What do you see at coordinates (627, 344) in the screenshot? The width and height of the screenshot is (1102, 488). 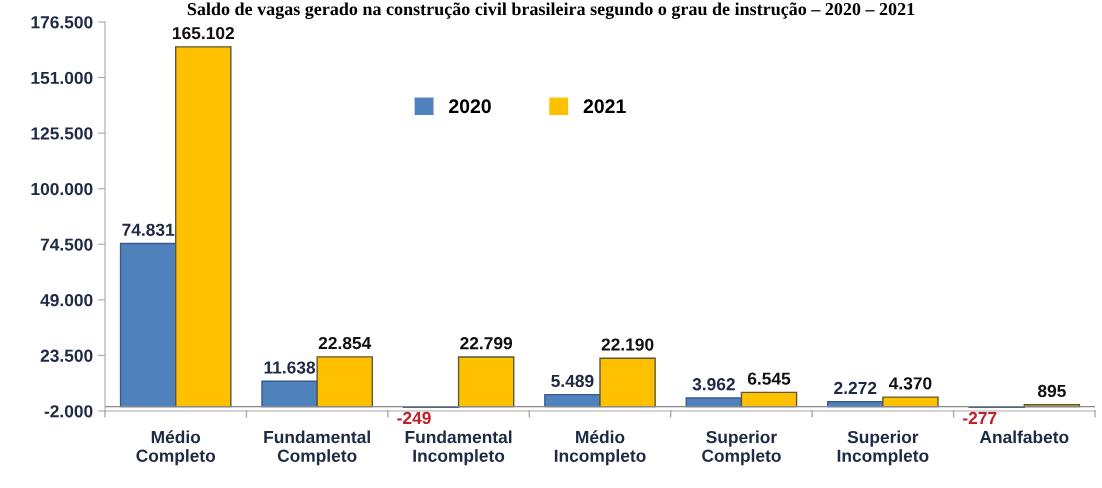 I see `data-label: 22.190` at bounding box center [627, 344].